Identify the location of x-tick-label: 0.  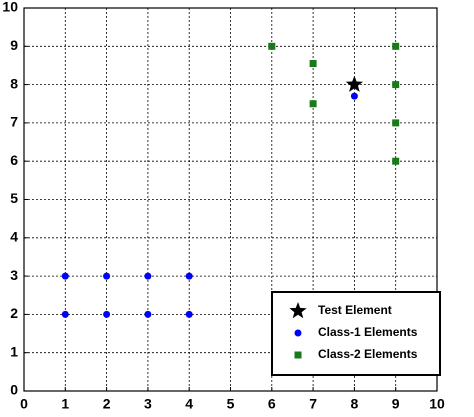
(24, 404).